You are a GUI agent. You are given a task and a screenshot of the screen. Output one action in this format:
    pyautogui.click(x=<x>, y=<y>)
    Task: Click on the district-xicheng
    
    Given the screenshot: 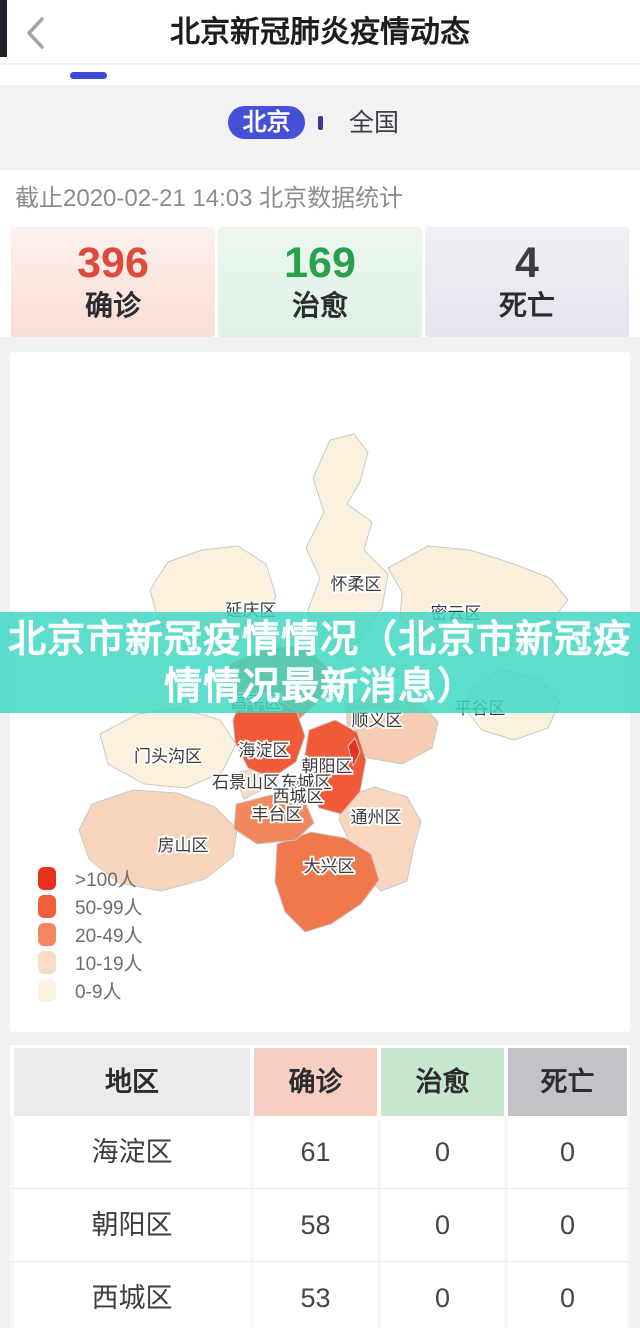 What is the action you would take?
    pyautogui.click(x=300, y=789)
    